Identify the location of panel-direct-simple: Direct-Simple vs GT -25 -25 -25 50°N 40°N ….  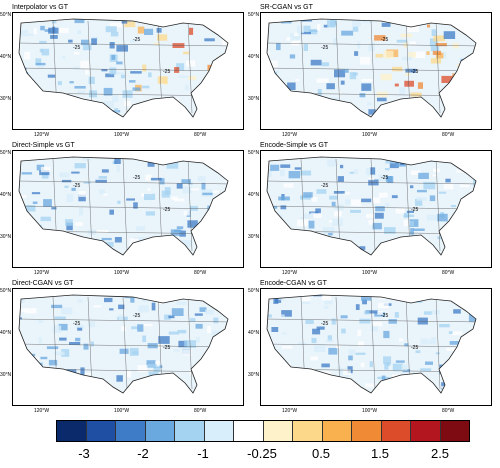
(122, 212).